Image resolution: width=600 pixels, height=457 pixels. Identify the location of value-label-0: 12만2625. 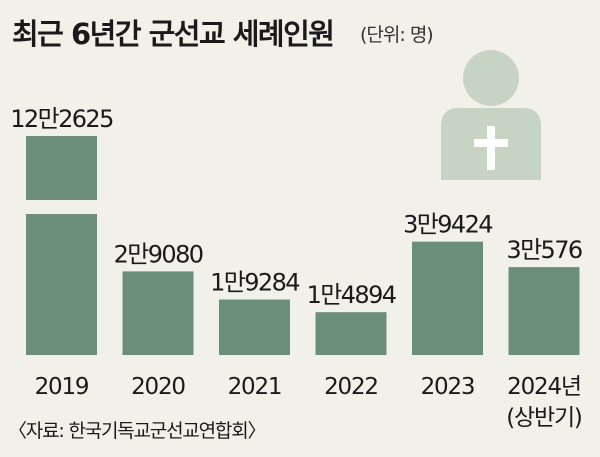
(61, 119).